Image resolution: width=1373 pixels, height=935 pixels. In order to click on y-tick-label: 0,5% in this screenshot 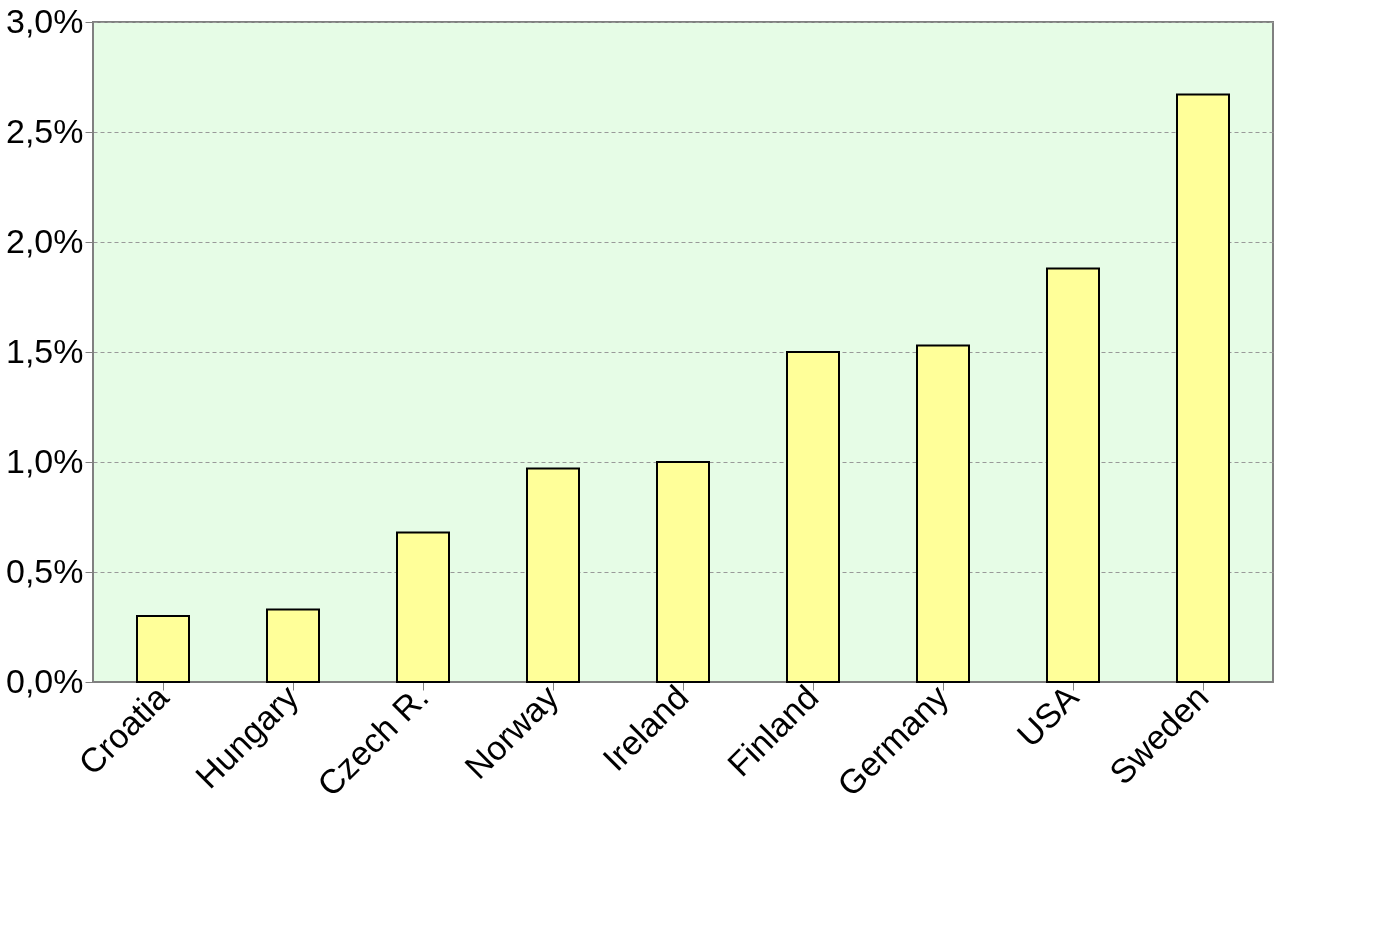, I will do `click(45, 570)`.